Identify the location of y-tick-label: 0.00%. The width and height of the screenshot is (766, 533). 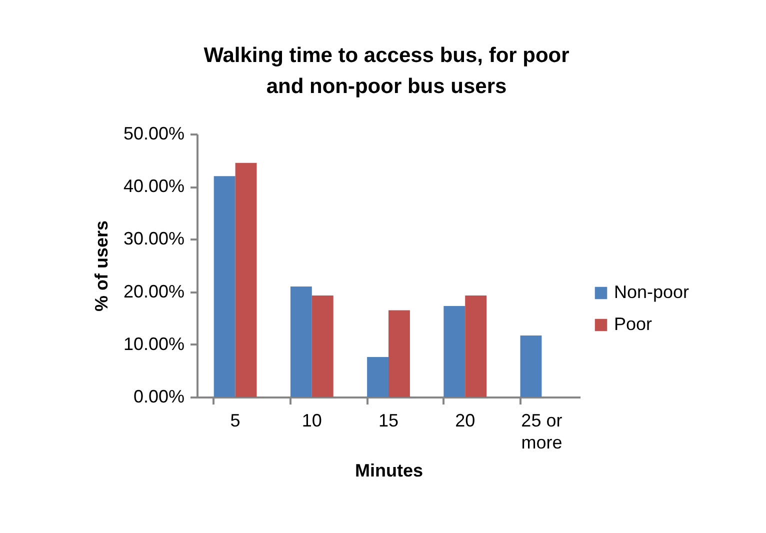
(158, 396).